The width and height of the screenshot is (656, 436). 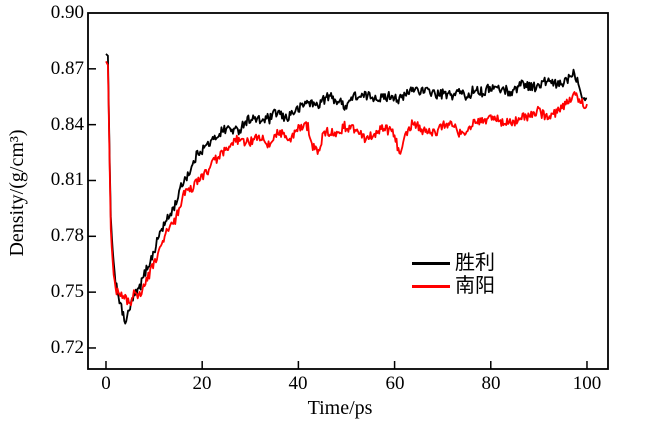 I want to click on y-tick-label: 0.81, so click(x=67, y=179).